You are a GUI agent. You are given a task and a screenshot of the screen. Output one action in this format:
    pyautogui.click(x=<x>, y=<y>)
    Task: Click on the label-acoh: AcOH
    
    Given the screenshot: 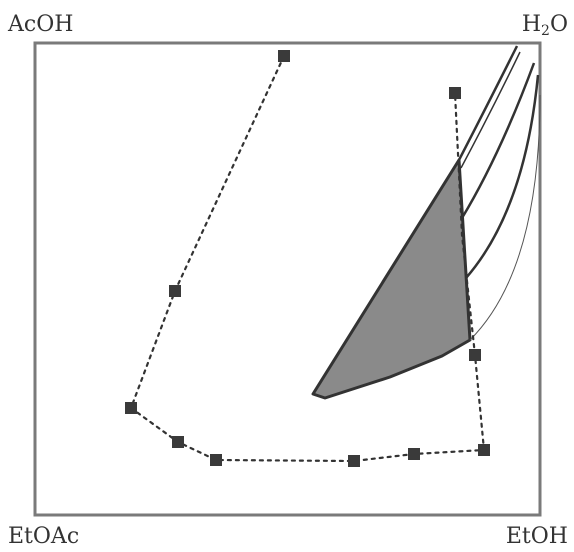 What is the action you would take?
    pyautogui.click(x=41, y=24)
    